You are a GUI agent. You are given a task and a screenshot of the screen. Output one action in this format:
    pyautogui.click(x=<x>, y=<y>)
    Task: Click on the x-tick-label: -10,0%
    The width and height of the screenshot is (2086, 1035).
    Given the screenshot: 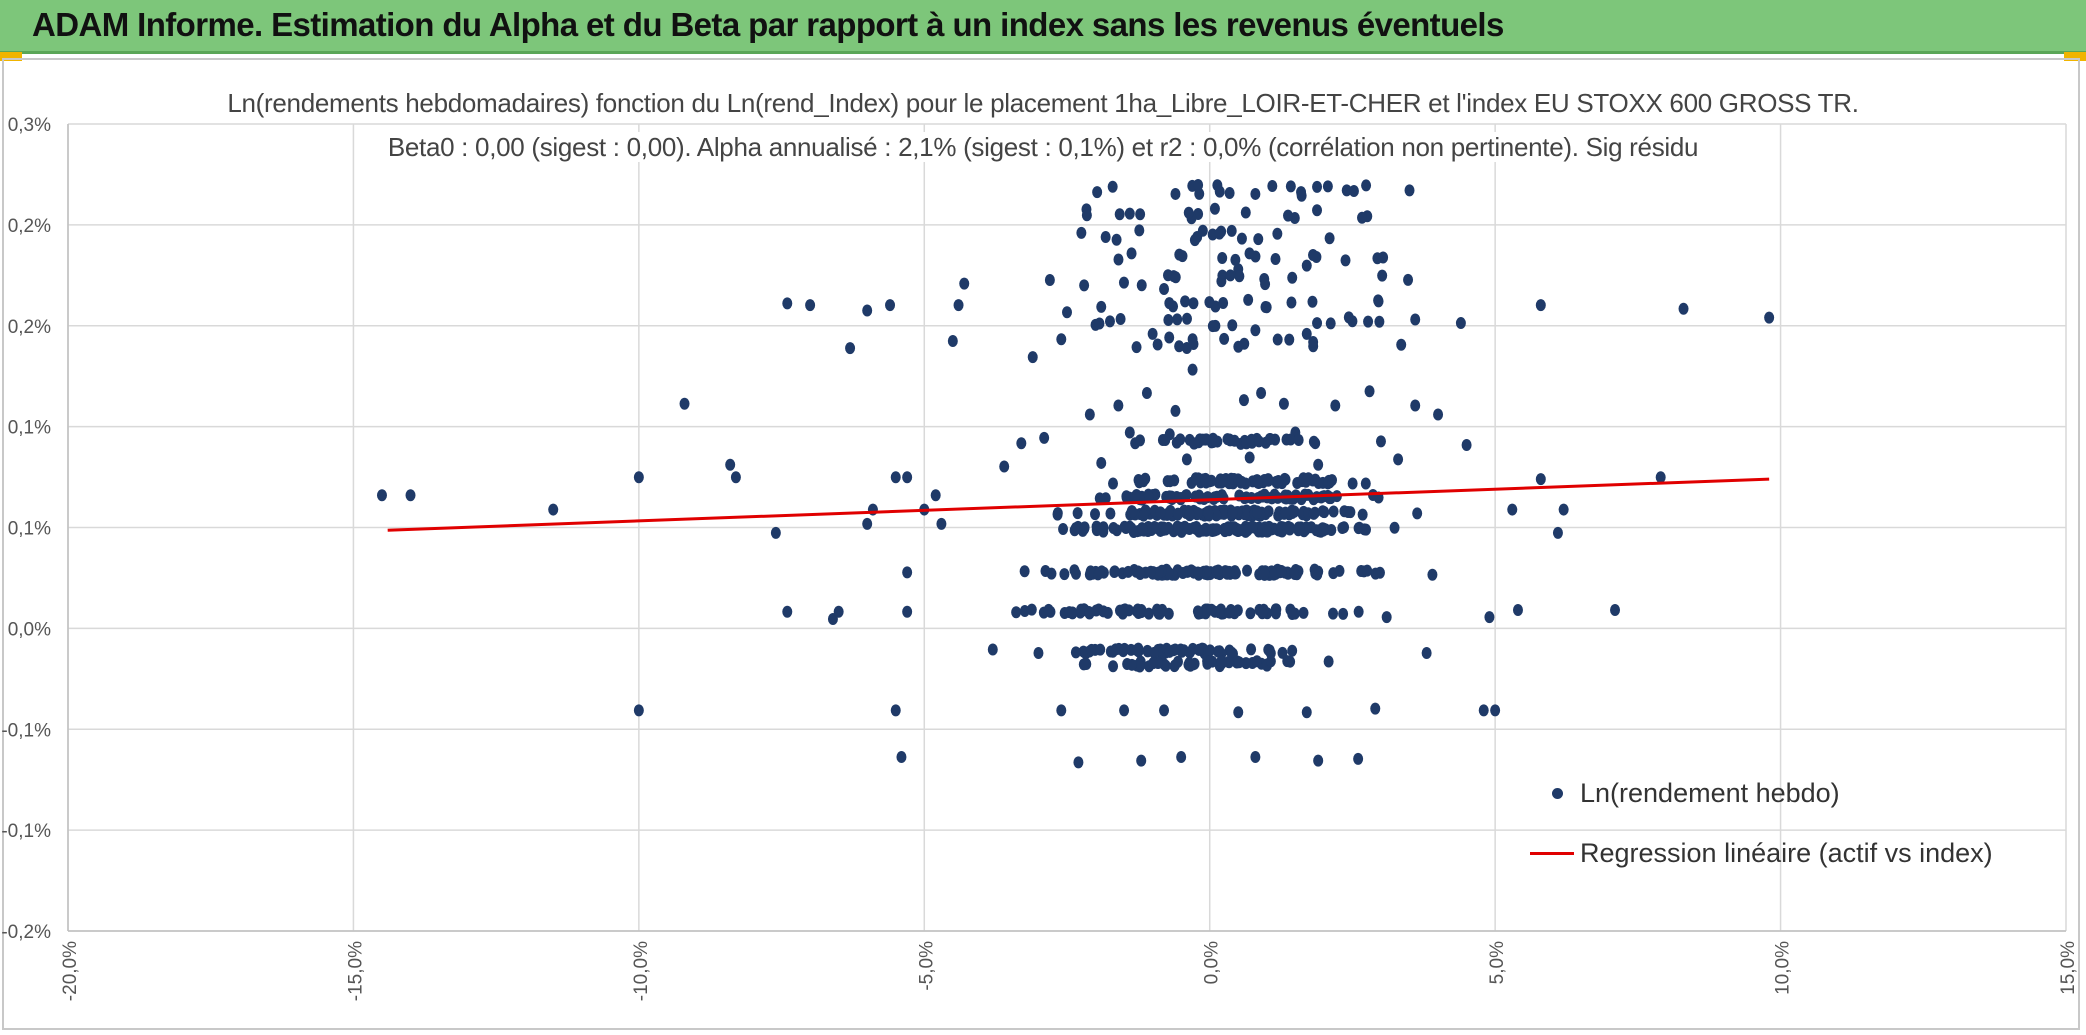 What is the action you would take?
    pyautogui.click(x=641, y=971)
    